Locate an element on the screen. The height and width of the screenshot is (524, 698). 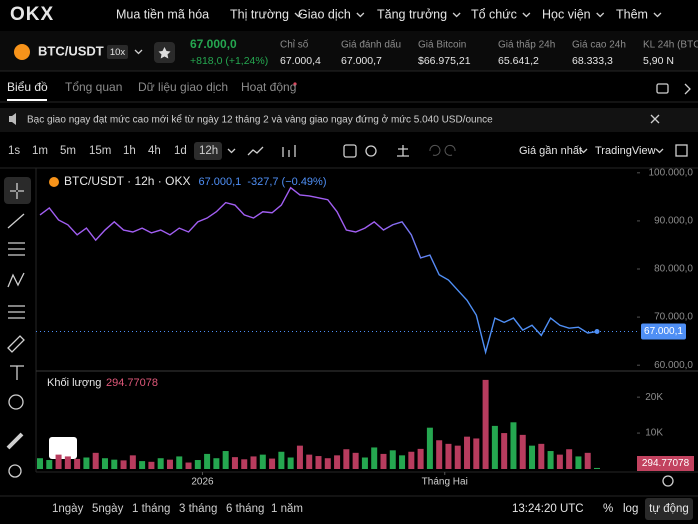
price-source: Giá gần nhất is located at coordinates (550, 151).